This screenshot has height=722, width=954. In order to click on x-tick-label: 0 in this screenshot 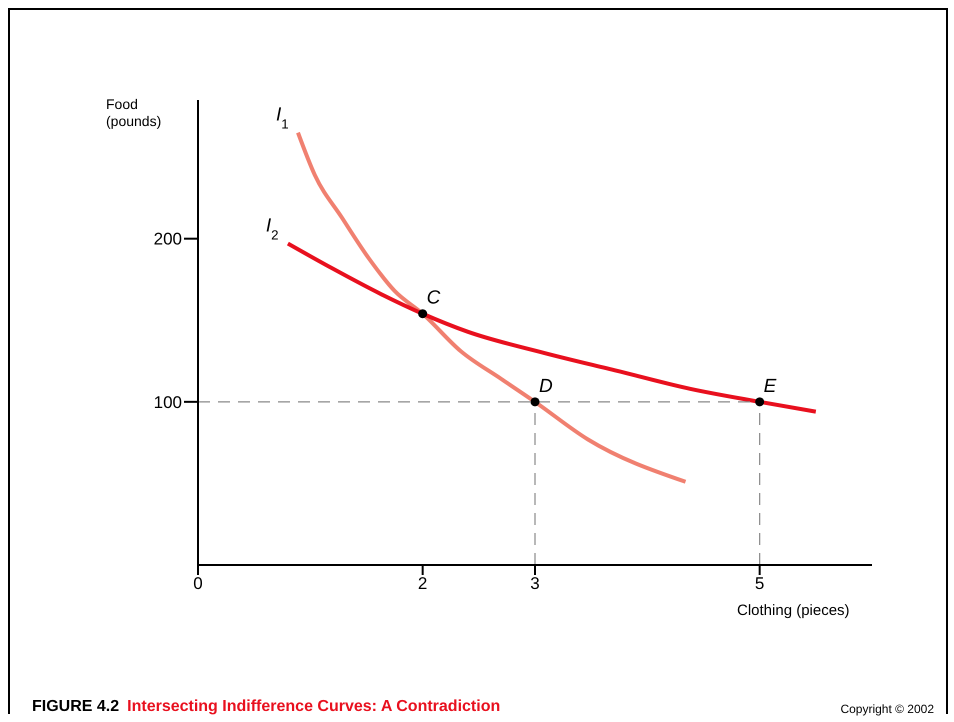, I will do `click(198, 584)`.